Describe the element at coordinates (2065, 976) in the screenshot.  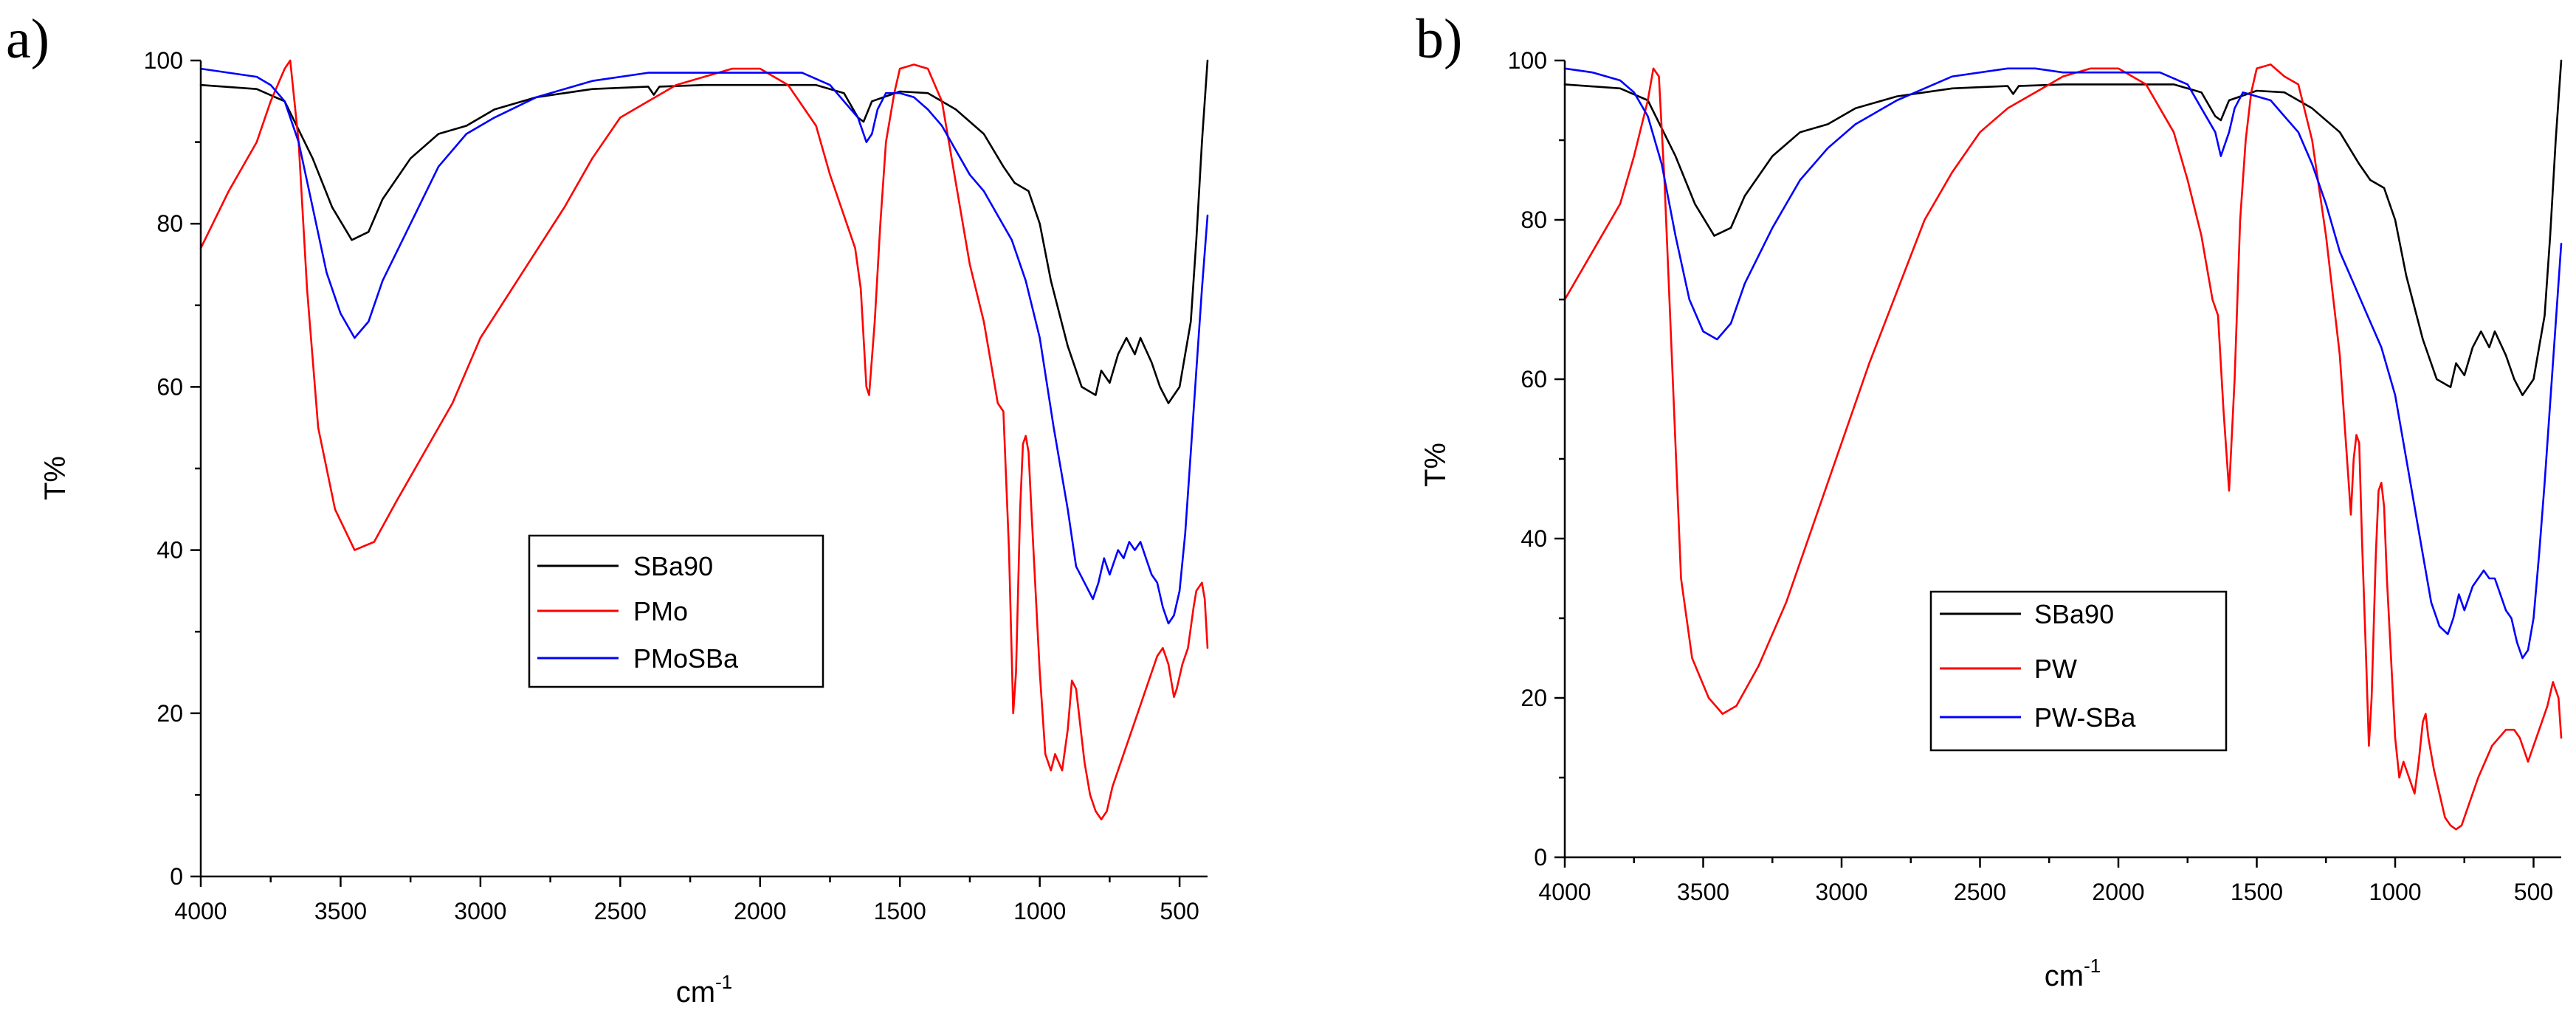
I see `x-axis-title-unit-b: cm` at that location.